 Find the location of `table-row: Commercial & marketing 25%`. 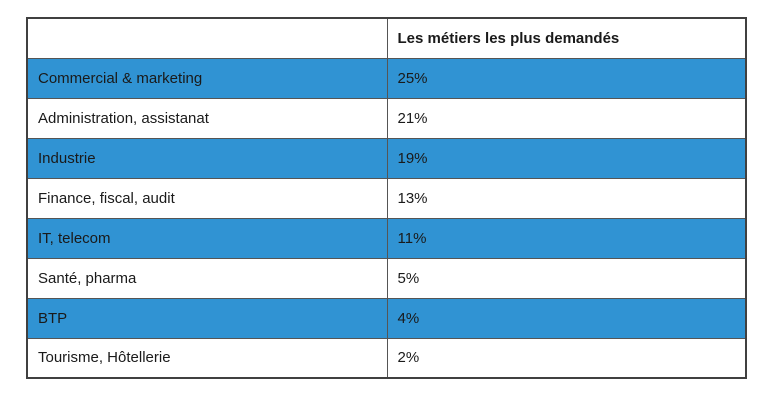

table-row: Commercial & marketing 25% is located at coordinates (386, 78).